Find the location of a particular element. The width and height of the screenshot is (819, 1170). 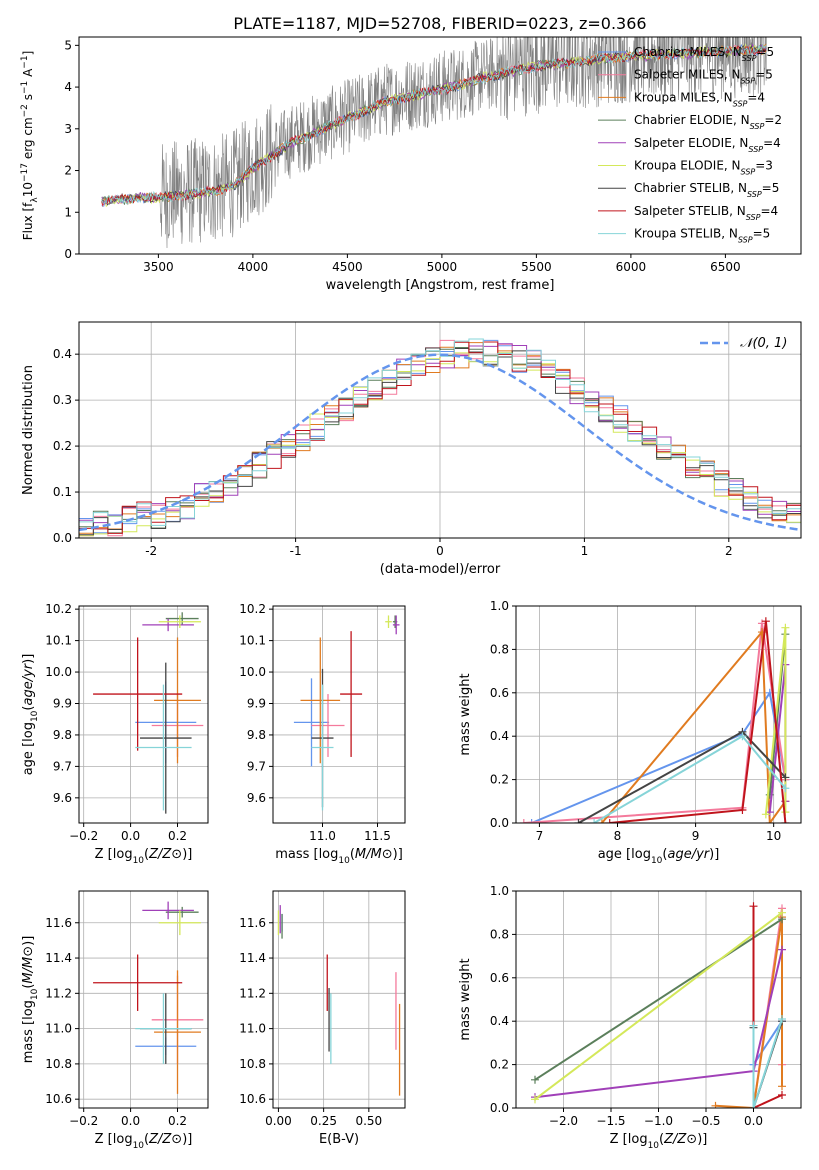

label-part: =4 is located at coordinates (769, 211).